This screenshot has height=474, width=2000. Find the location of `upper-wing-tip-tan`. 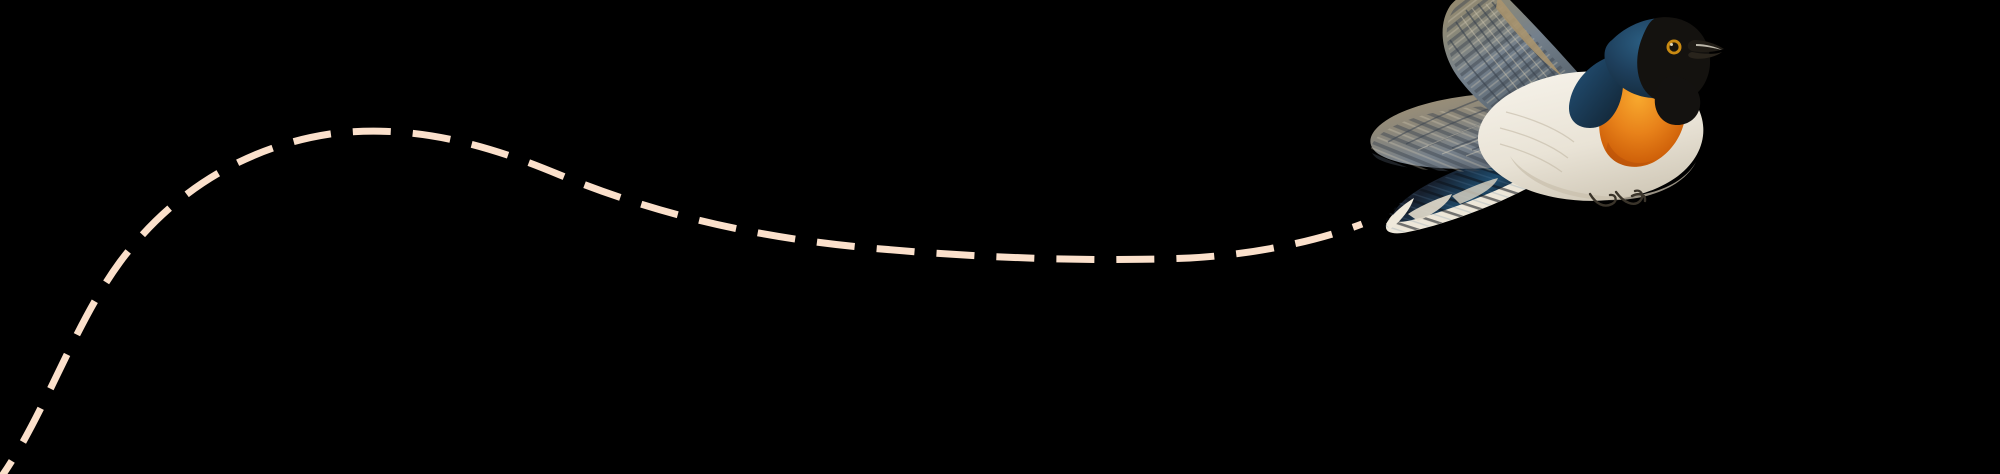

upper-wing-tip-tan is located at coordinates (1529, 38).